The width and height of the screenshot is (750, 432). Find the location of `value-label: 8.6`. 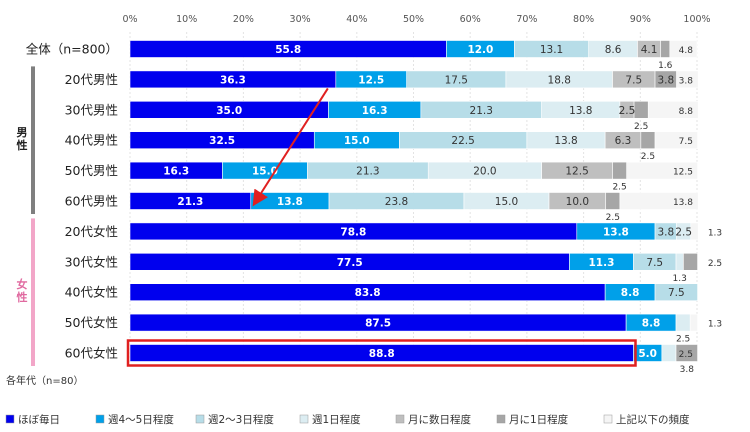

value-label: 8.6 is located at coordinates (613, 50).